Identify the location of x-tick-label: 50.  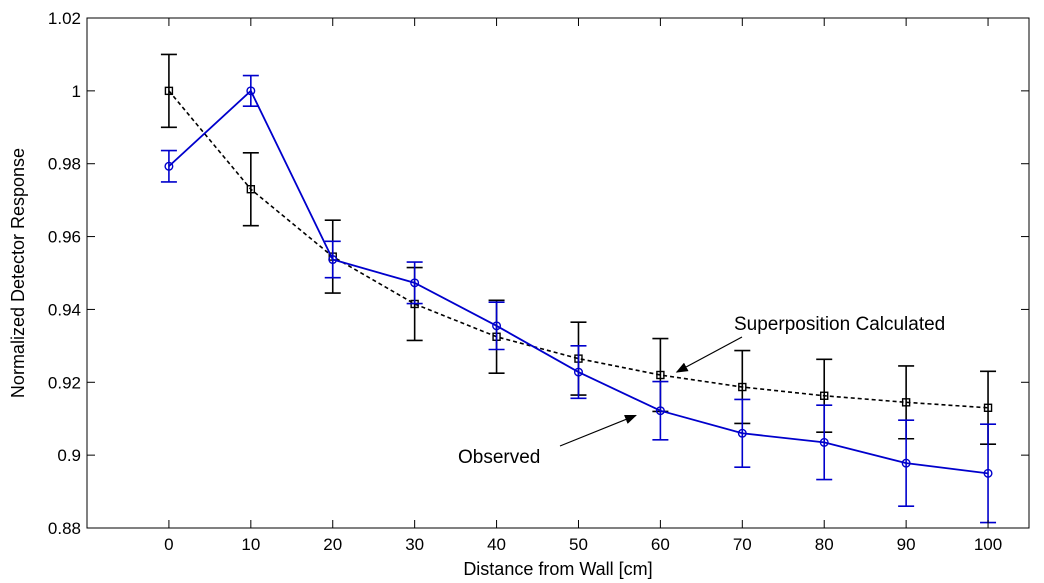
(578, 544).